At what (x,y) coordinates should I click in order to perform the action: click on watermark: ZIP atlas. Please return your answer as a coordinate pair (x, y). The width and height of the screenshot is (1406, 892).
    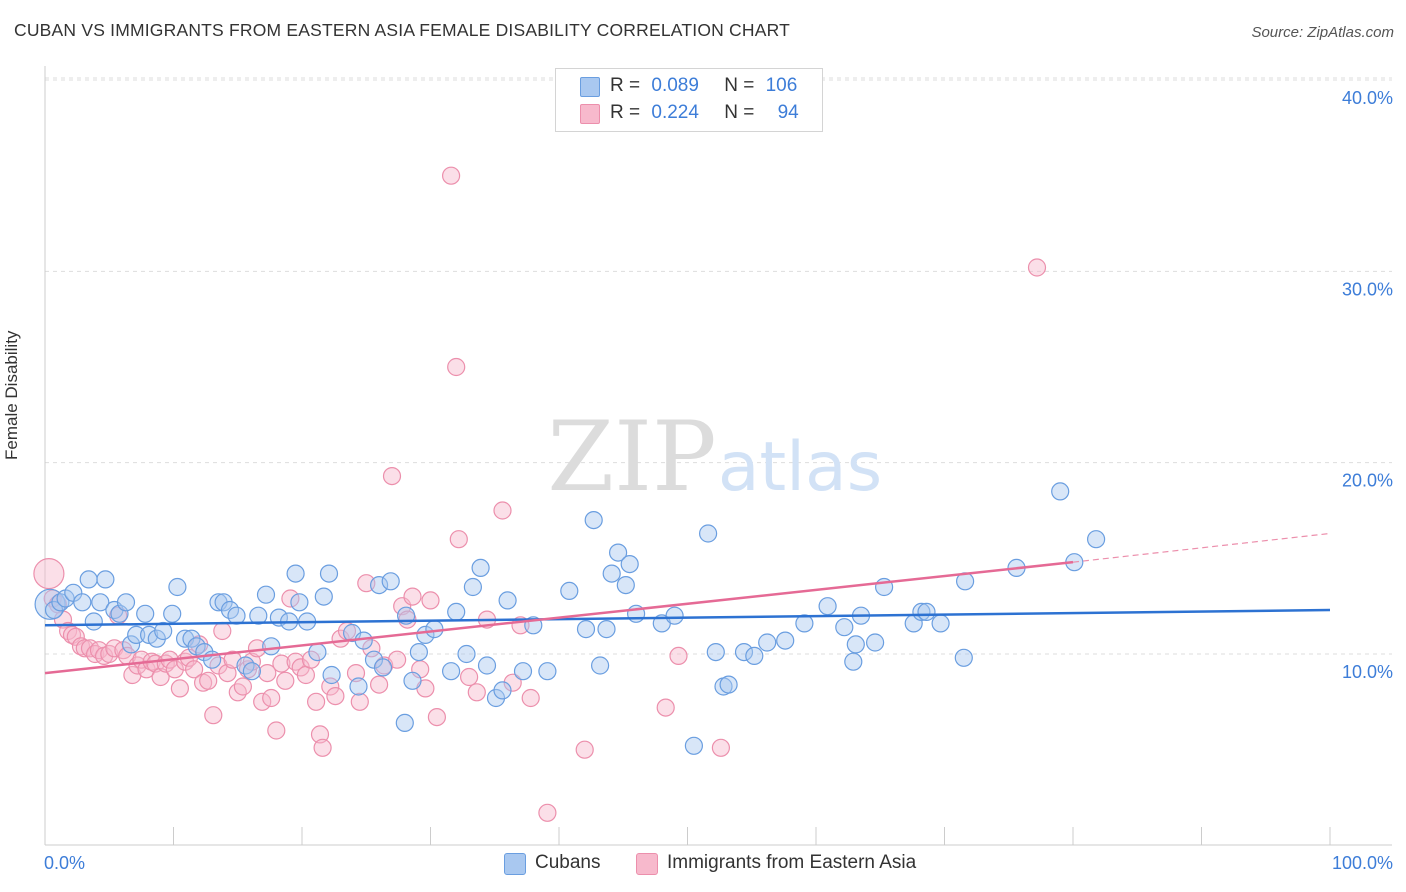
    Looking at the image, I should click on (714, 457).